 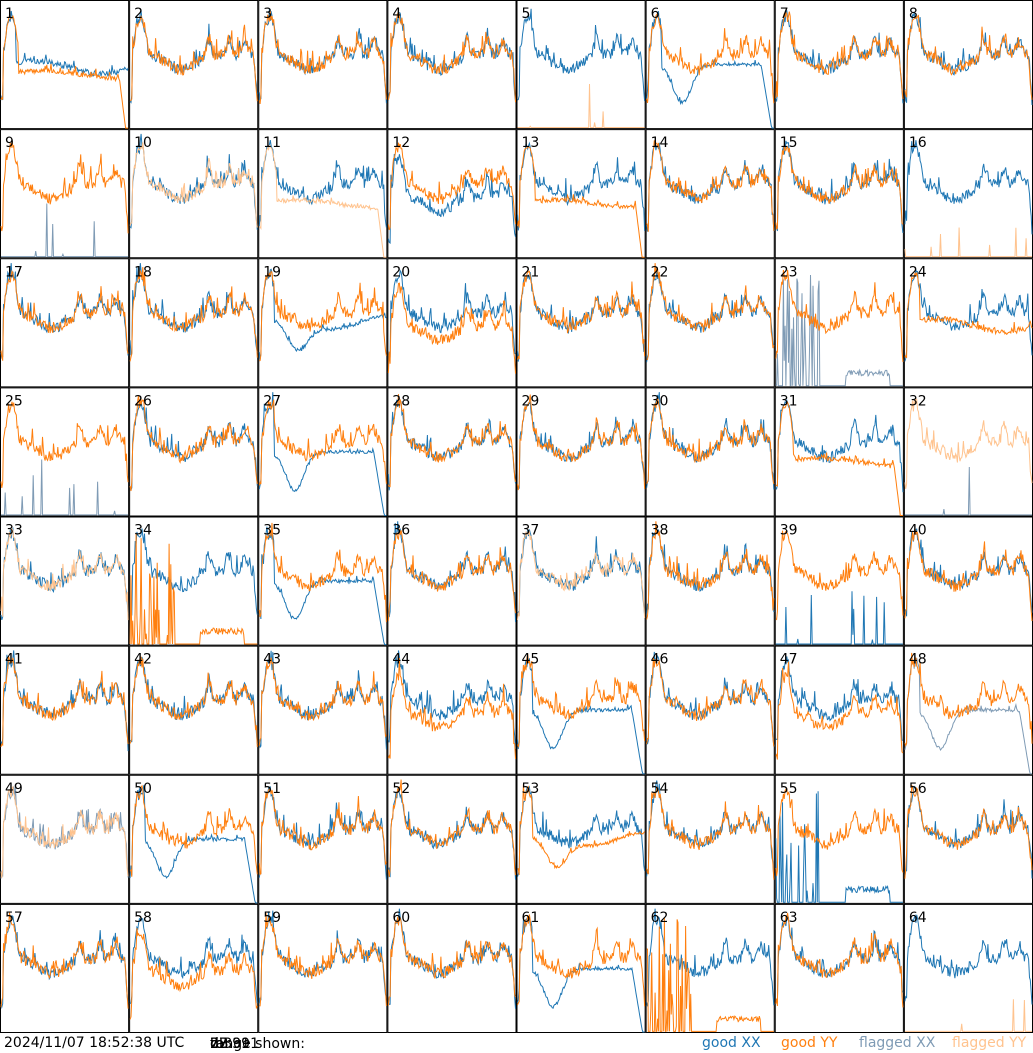 What do you see at coordinates (918, 918) in the screenshot?
I see `panel-label: 64` at bounding box center [918, 918].